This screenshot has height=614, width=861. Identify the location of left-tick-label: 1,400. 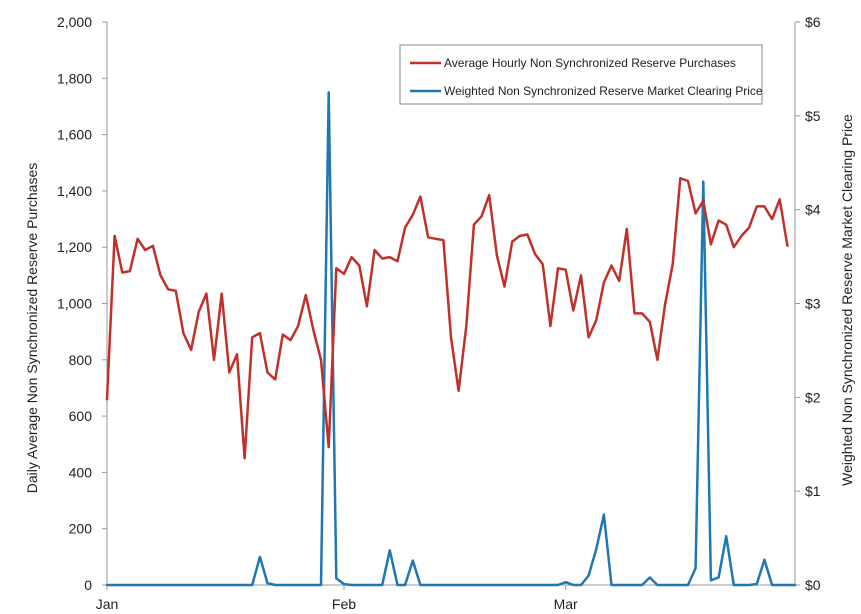
(74, 191).